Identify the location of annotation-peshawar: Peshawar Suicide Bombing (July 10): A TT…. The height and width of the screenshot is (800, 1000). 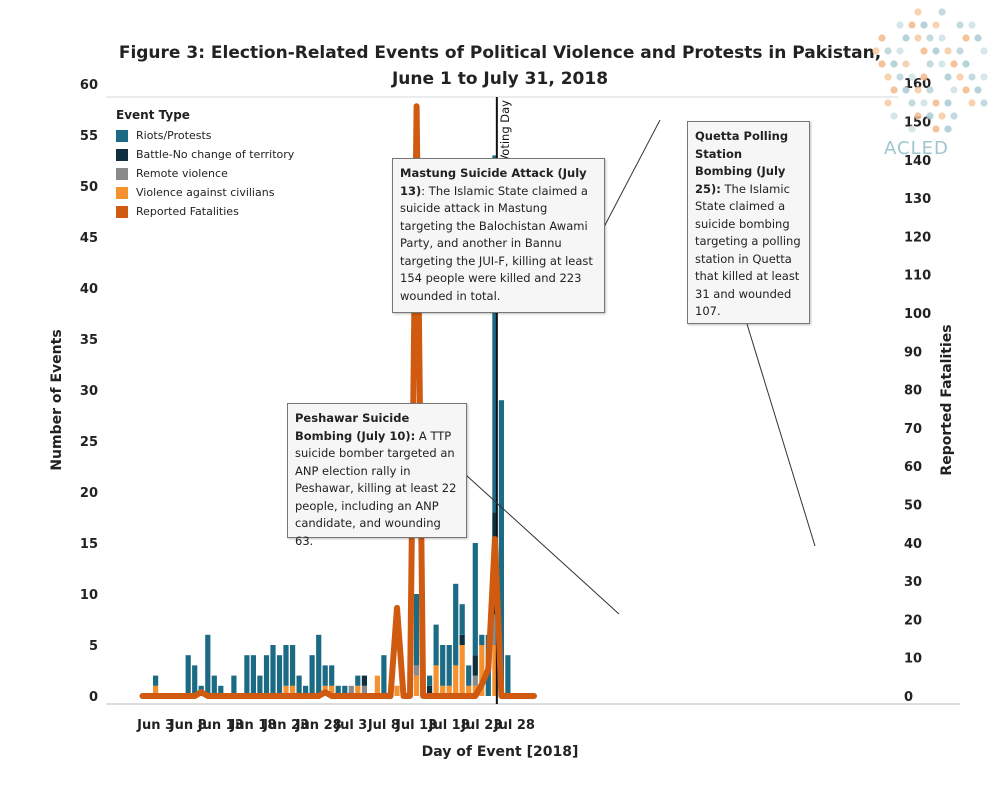
(377, 475).